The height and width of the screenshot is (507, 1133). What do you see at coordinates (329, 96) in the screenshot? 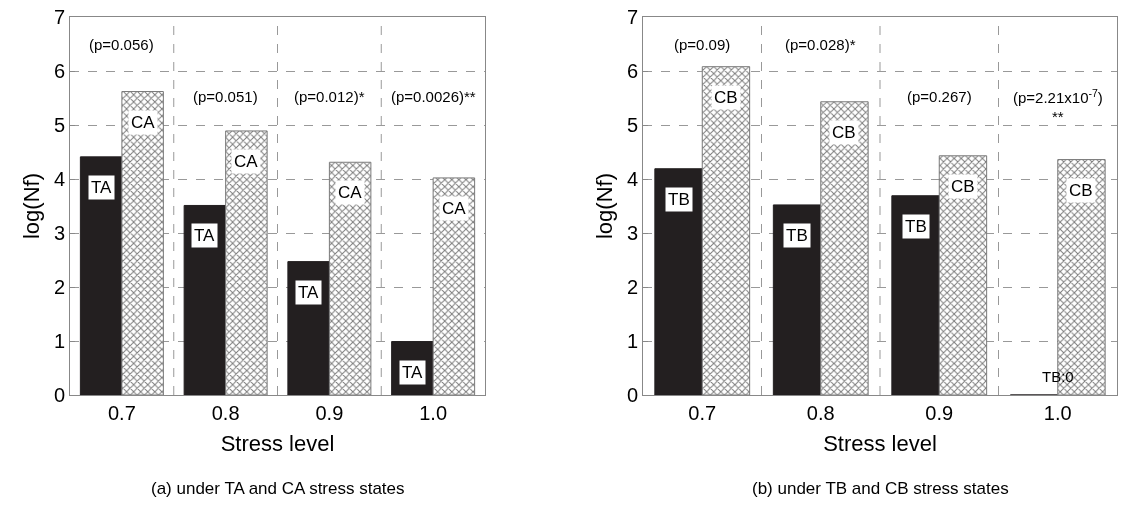
I see `annotation: (p=0.012)*` at bounding box center [329, 96].